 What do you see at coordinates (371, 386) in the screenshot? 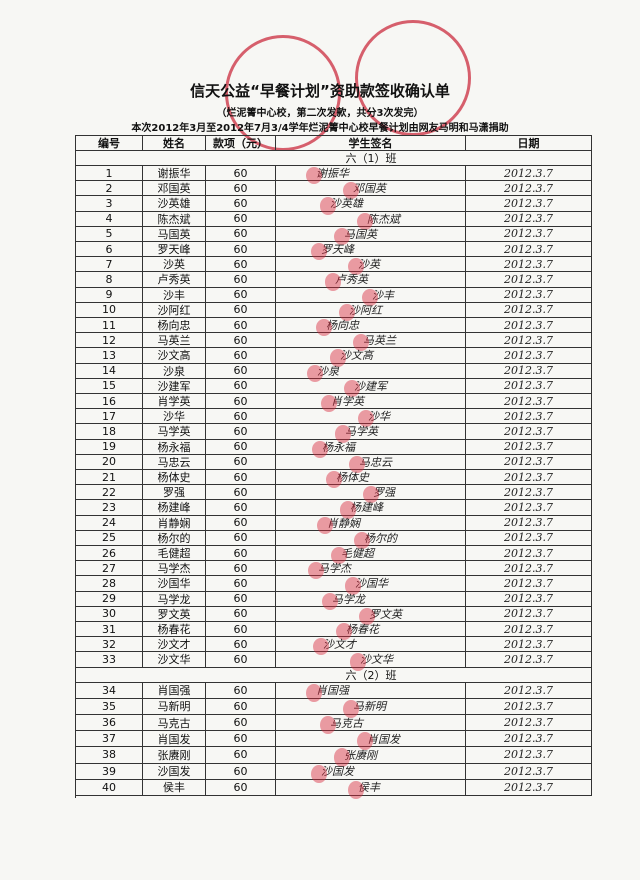
I see `signature: 沙建军` at bounding box center [371, 386].